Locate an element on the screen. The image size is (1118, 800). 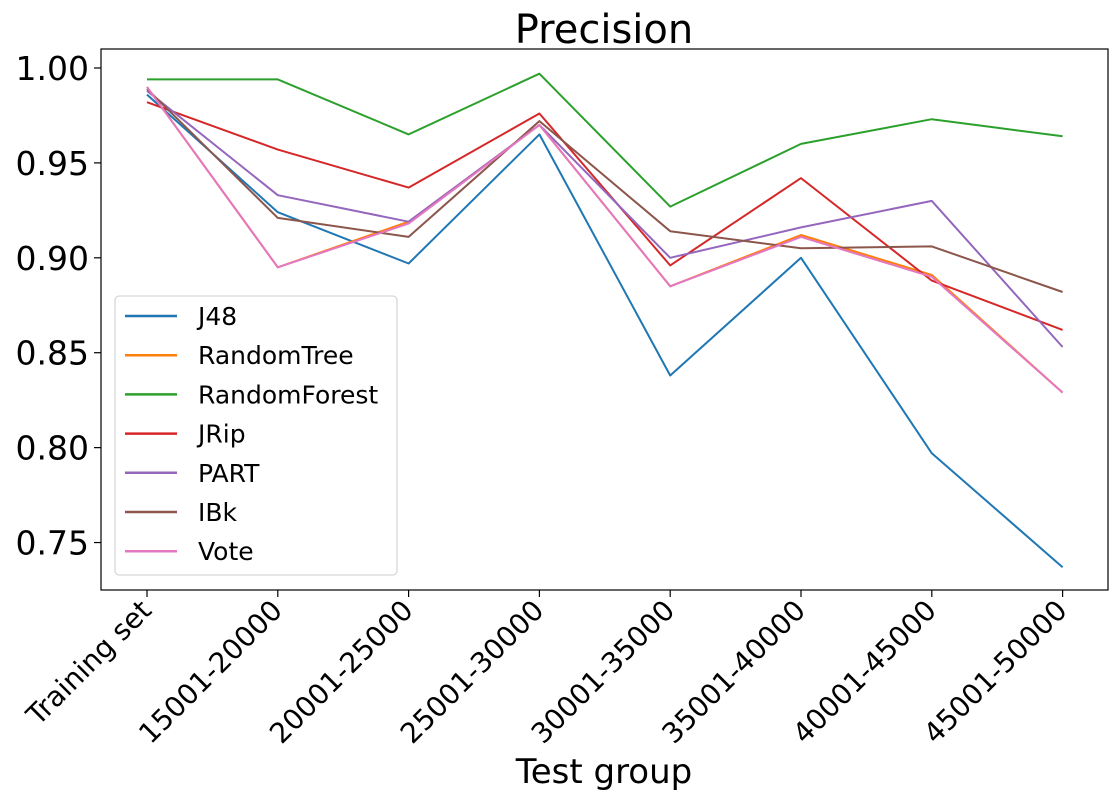
legend-label: PART is located at coordinates (229, 473).